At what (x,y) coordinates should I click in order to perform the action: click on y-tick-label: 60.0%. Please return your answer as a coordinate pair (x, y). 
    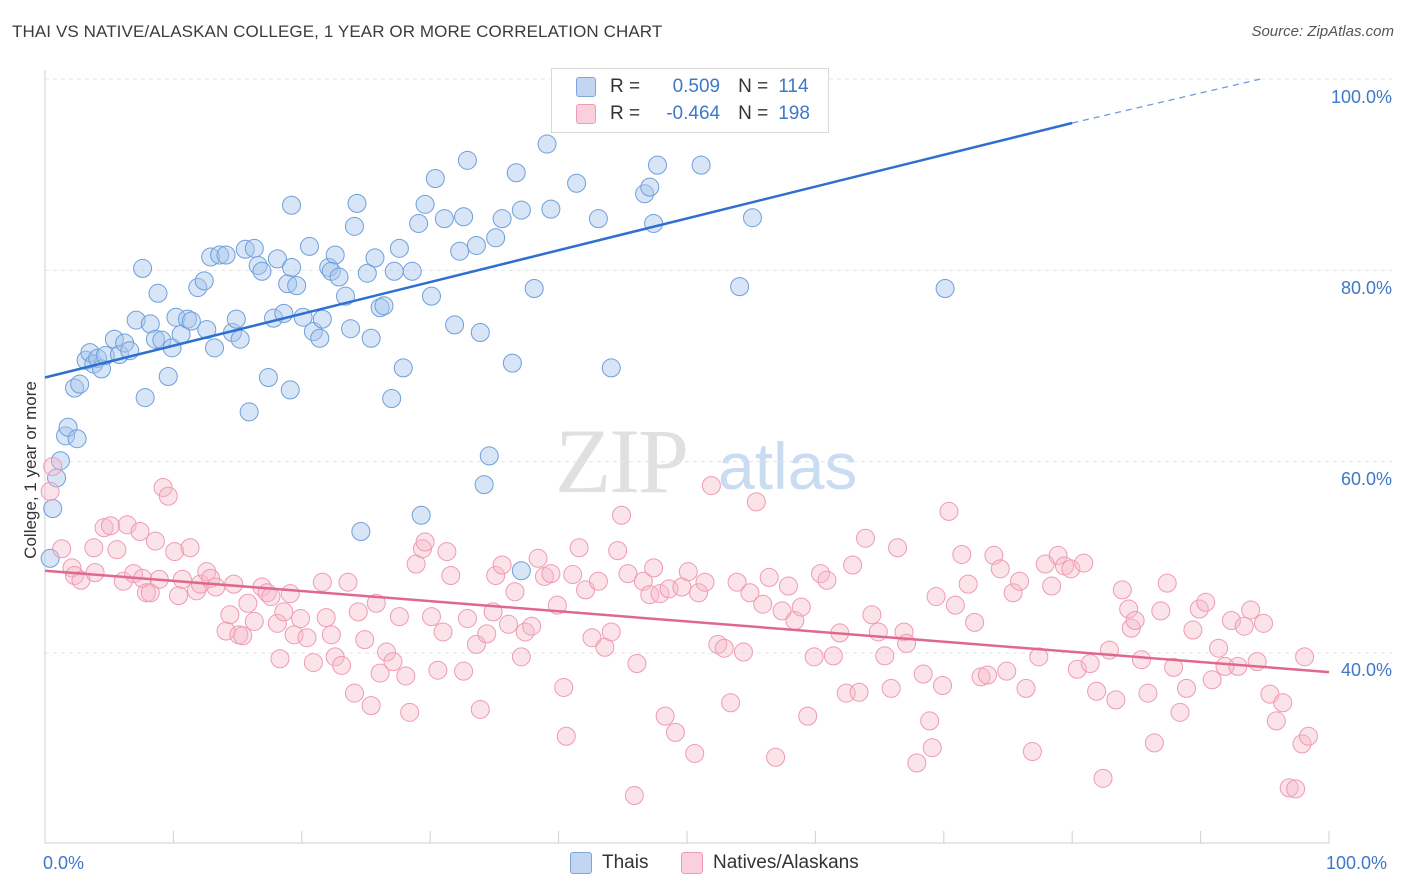
    Looking at the image, I should click on (1366, 479).